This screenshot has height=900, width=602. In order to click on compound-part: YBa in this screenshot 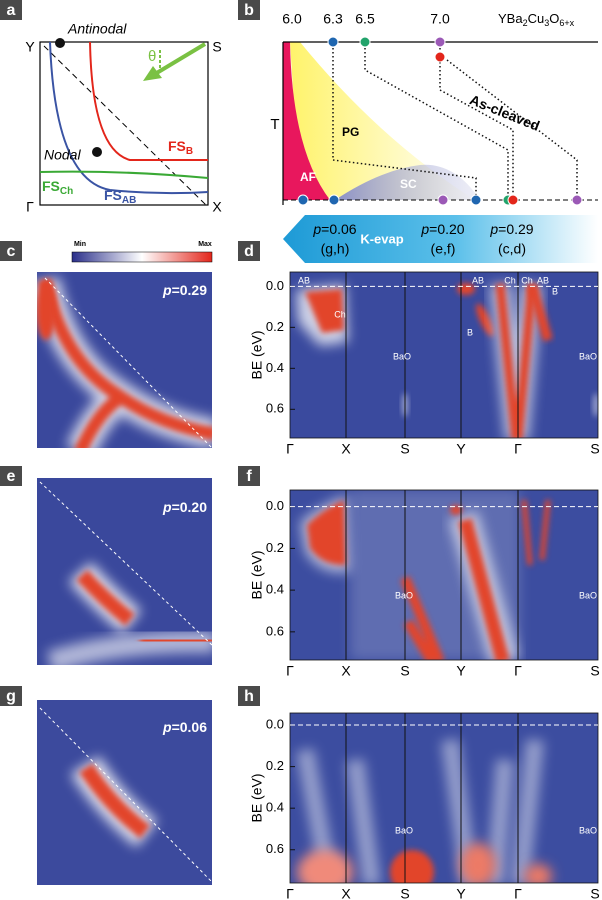, I will do `click(510, 18)`.